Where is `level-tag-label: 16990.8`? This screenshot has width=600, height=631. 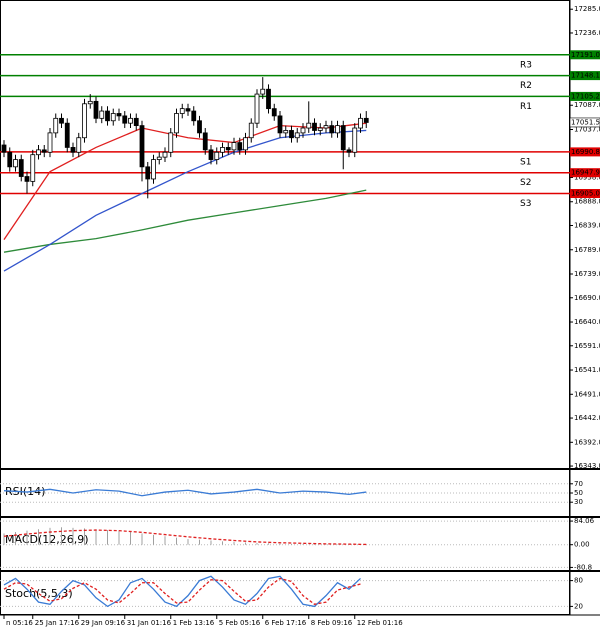
level-tag-label: 16990.8 is located at coordinates (585, 152).